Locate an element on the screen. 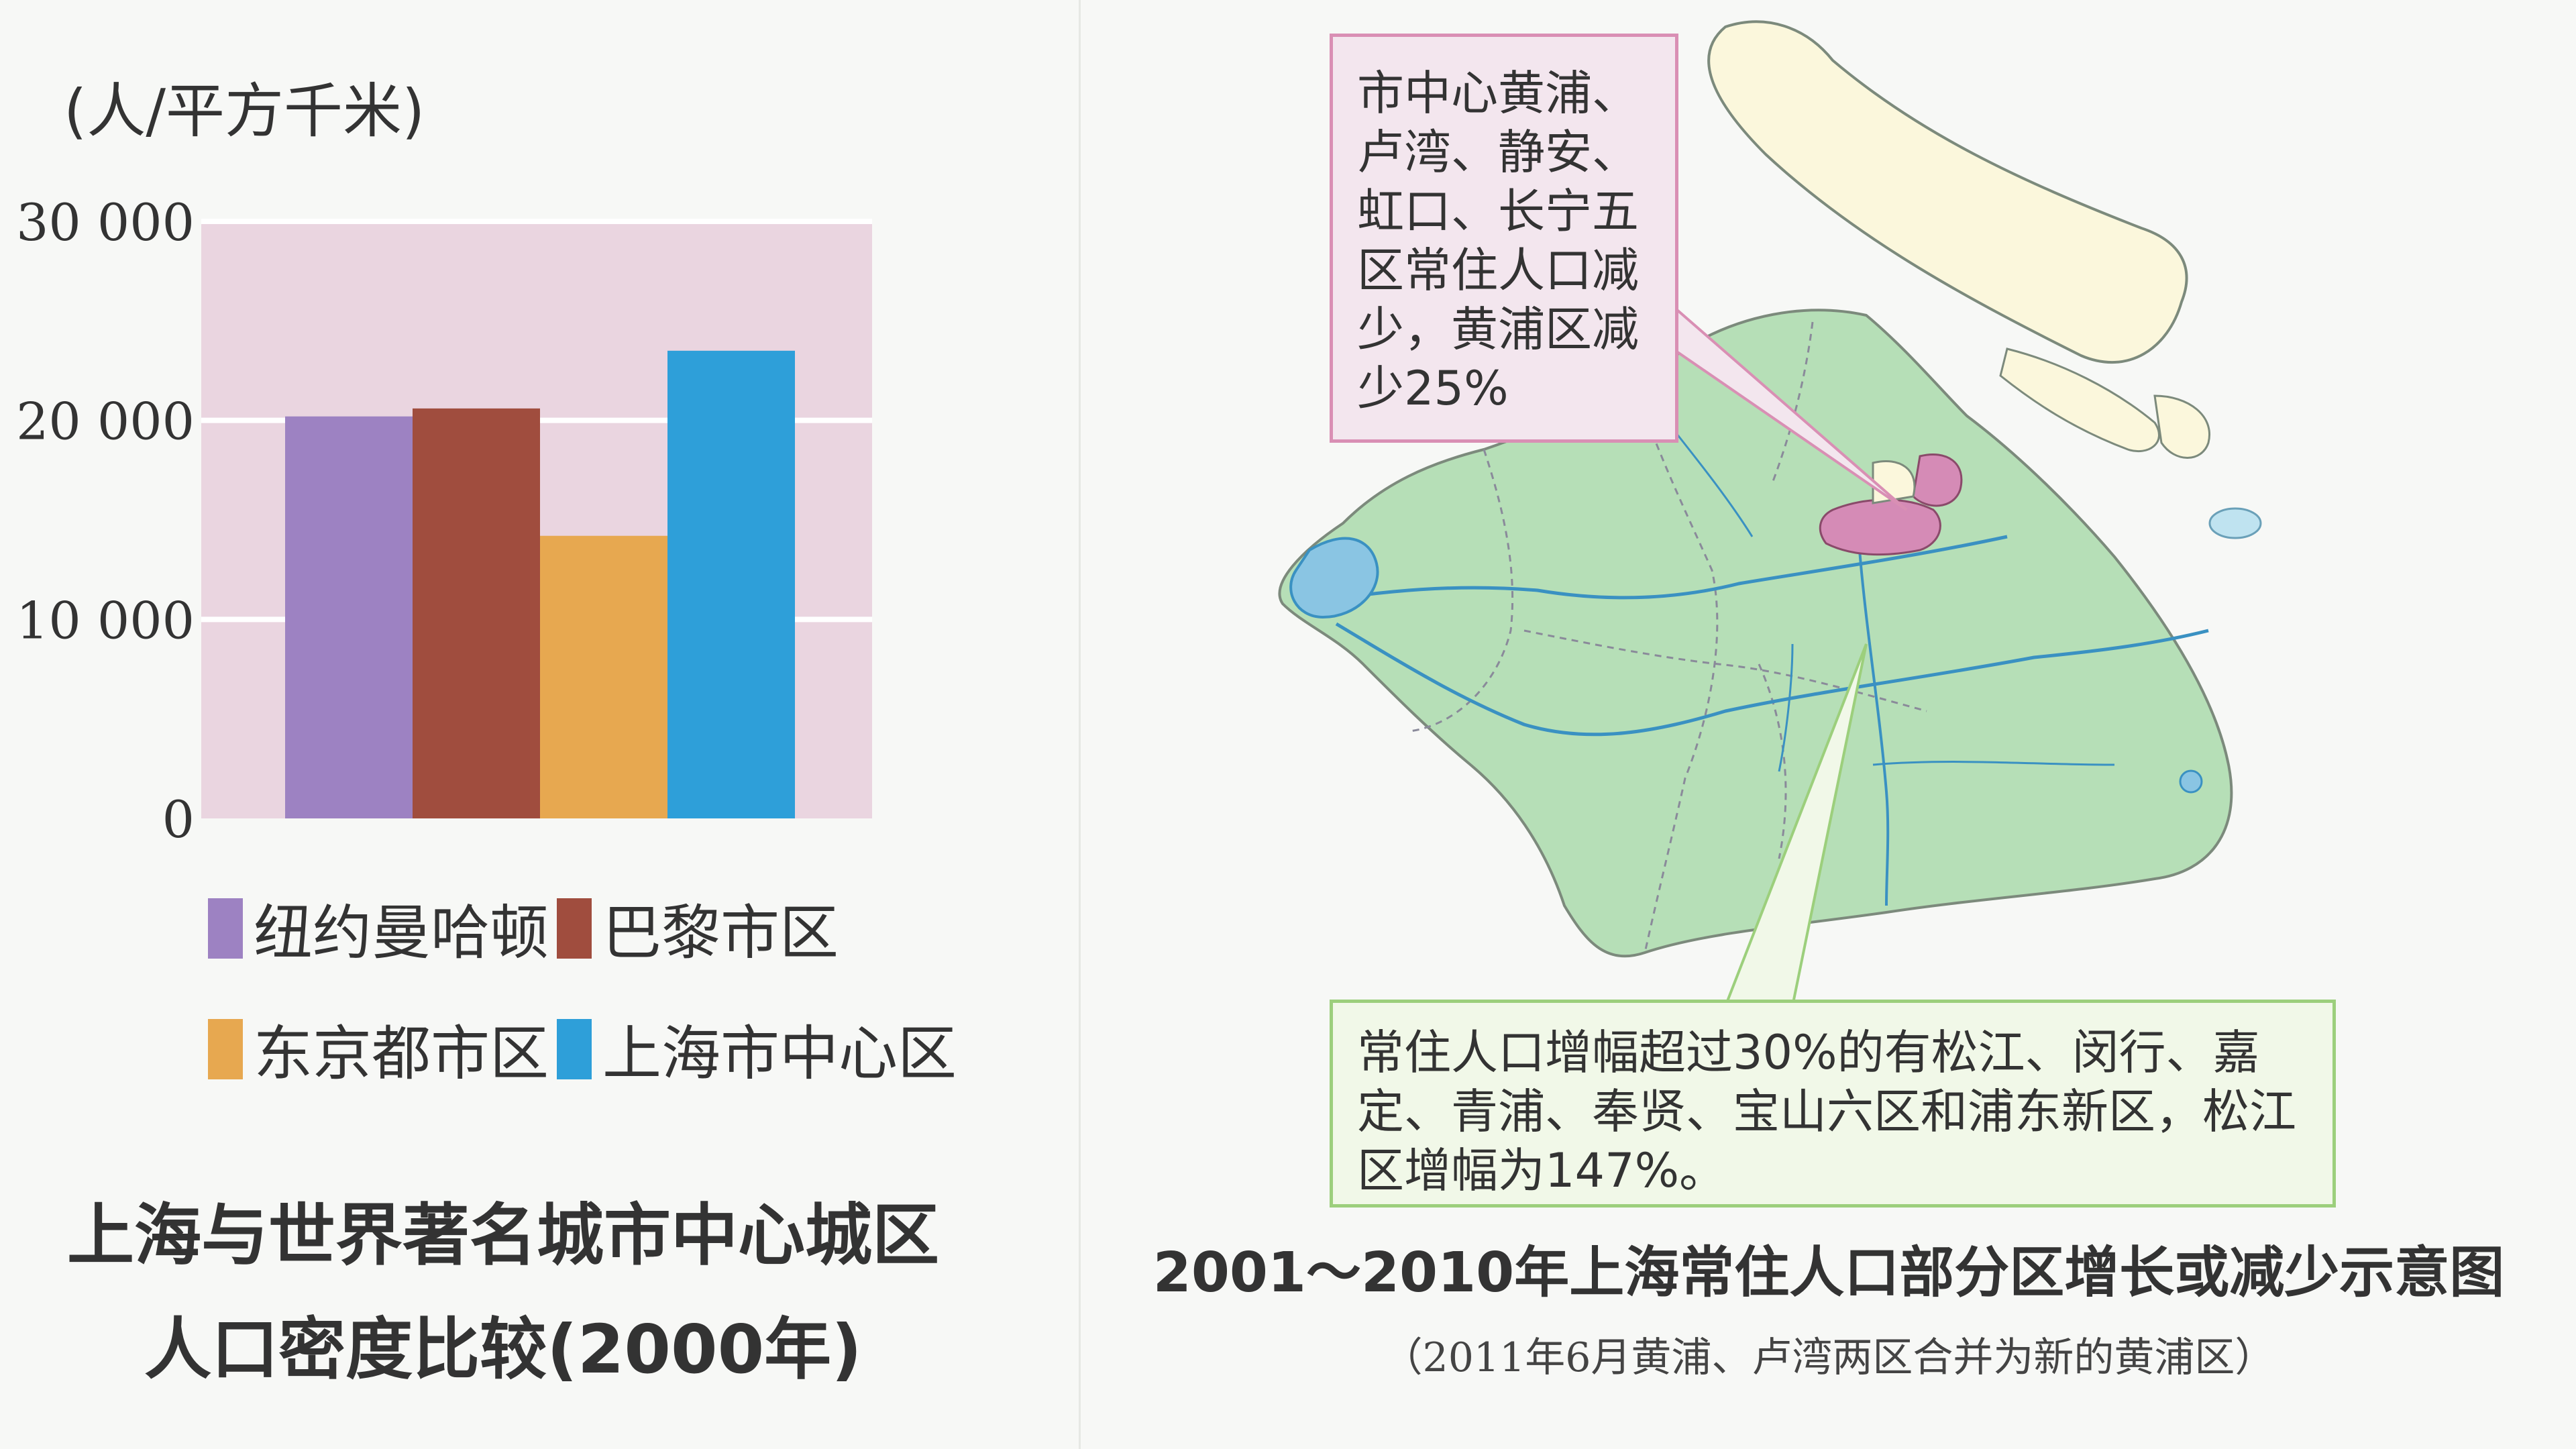 The height and width of the screenshot is (1449, 2576). legend-label: 东京都市区 is located at coordinates (401, 1053).